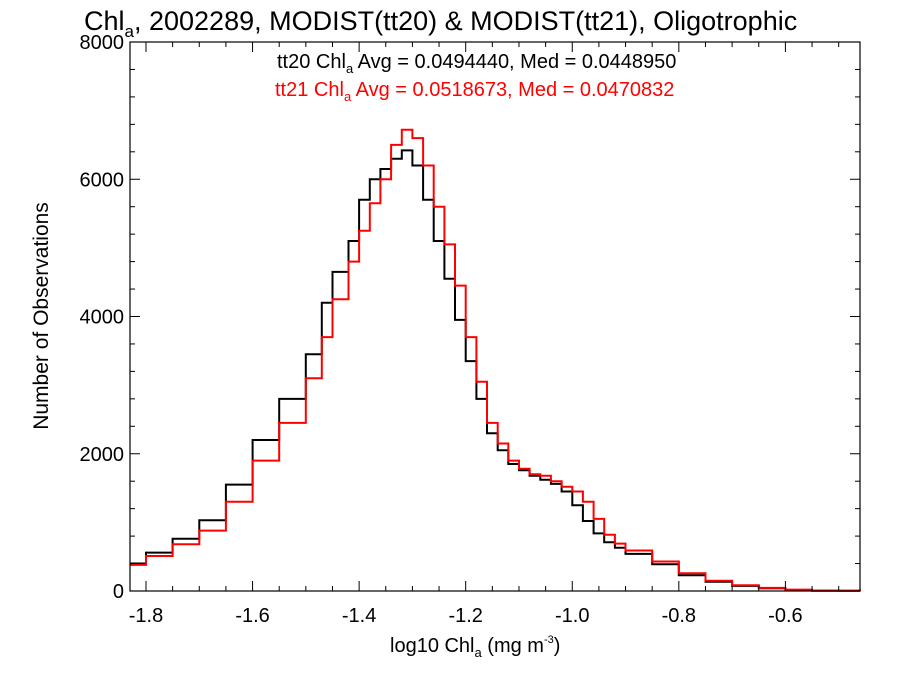 Image resolution: width=900 pixels, height=675 pixels. Describe the element at coordinates (479, 652) in the screenshot. I see `x-axis-label-subscript: a` at that location.